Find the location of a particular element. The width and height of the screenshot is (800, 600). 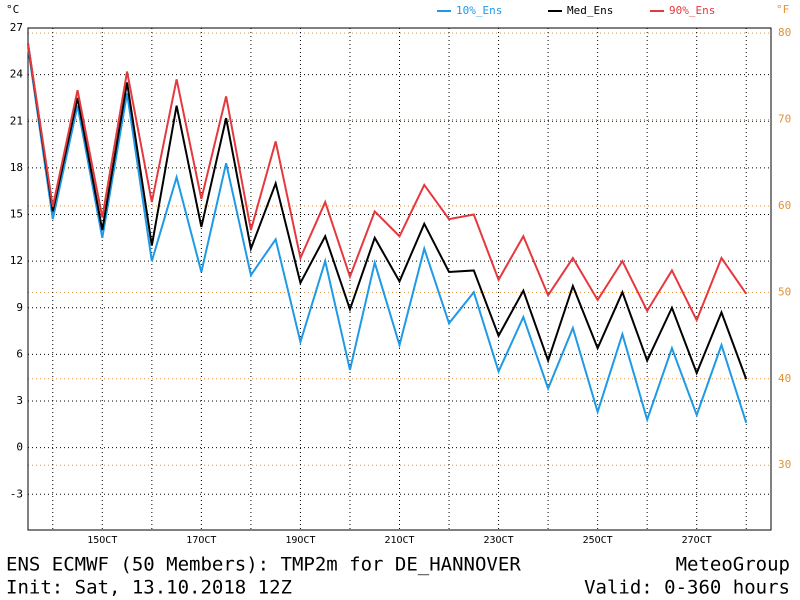

y-tick-label: 18 is located at coordinates (16, 167).